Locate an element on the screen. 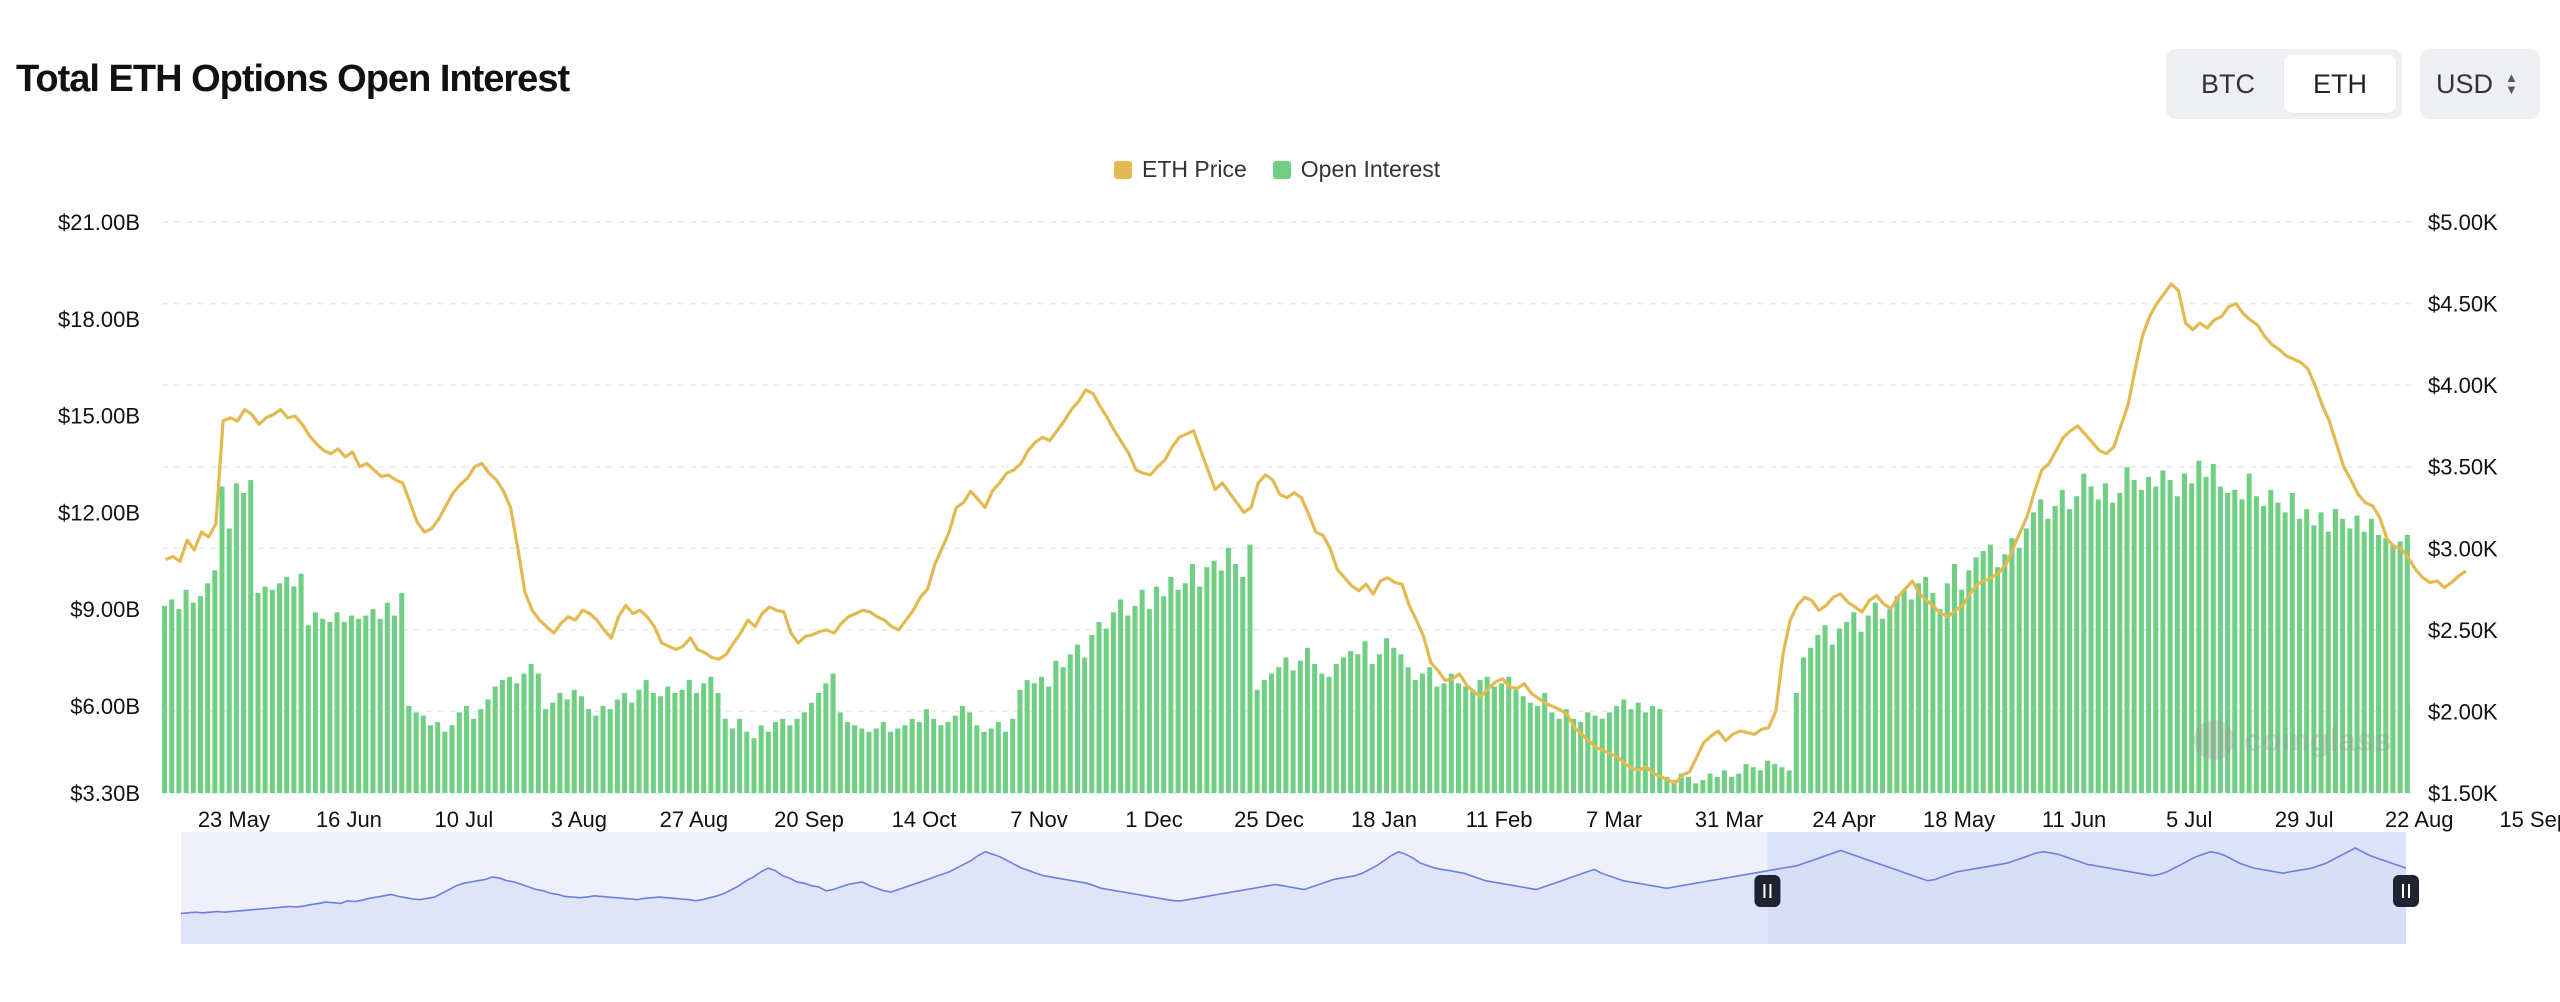 This screenshot has height=1002, width=2560. currency-select: USD ▲ ▼ is located at coordinates (2480, 84).